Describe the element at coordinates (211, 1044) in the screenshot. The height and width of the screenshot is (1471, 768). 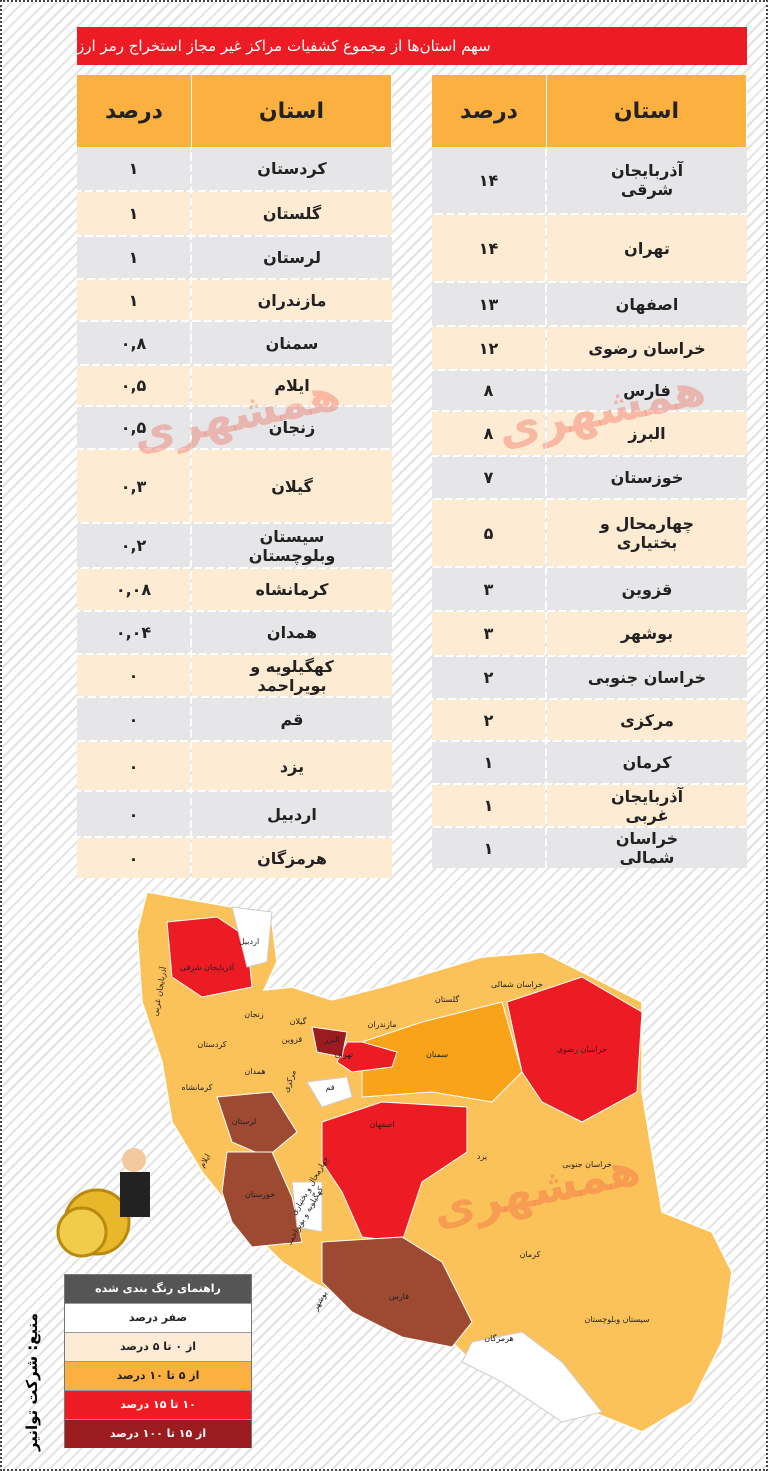
I see `map-label: کردستان` at that location.